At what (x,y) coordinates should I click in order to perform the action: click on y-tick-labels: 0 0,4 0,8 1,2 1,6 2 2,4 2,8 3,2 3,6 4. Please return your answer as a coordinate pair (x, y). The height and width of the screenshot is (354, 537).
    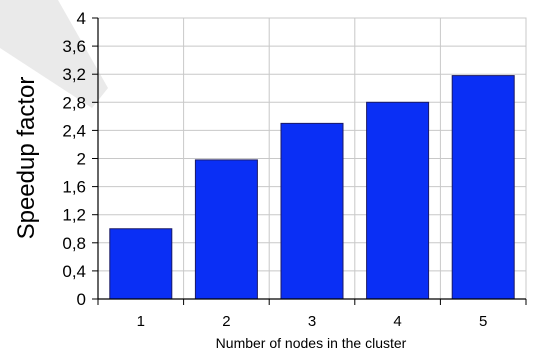
    Looking at the image, I should click on (74, 159).